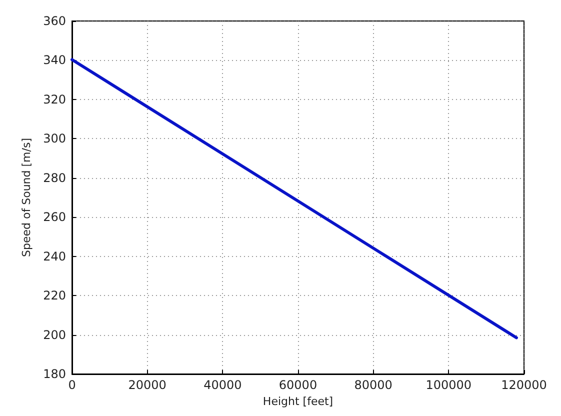 The image size is (561, 416). I want to click on y-tick-label: 300, so click(54, 139).